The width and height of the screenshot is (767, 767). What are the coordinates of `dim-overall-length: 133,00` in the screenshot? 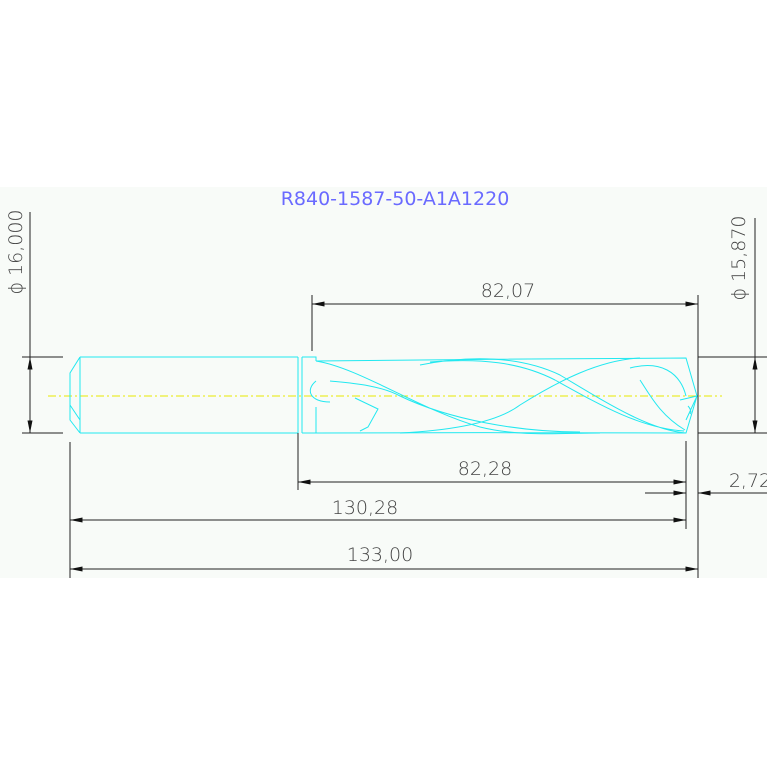 It's located at (384, 558).